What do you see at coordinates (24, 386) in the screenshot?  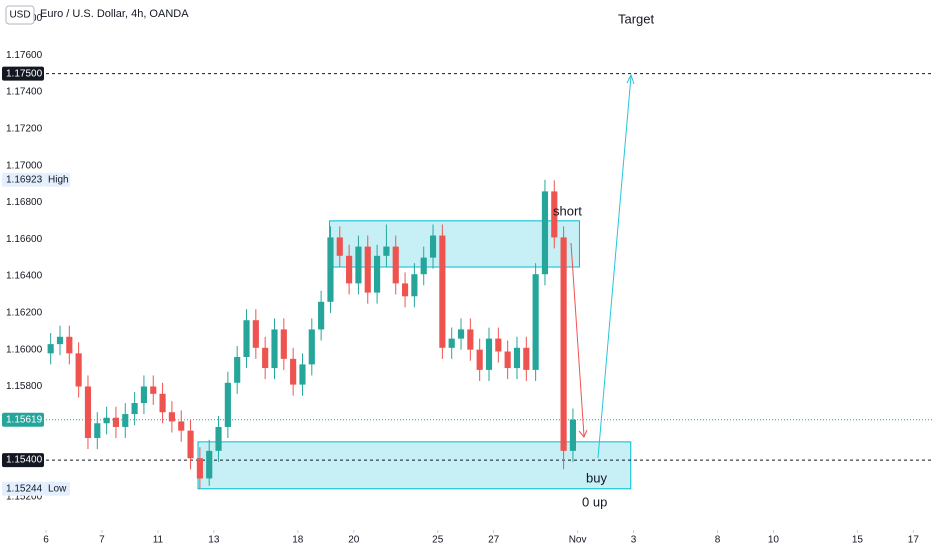 I see `y-tick-label: 1.15800` at bounding box center [24, 386].